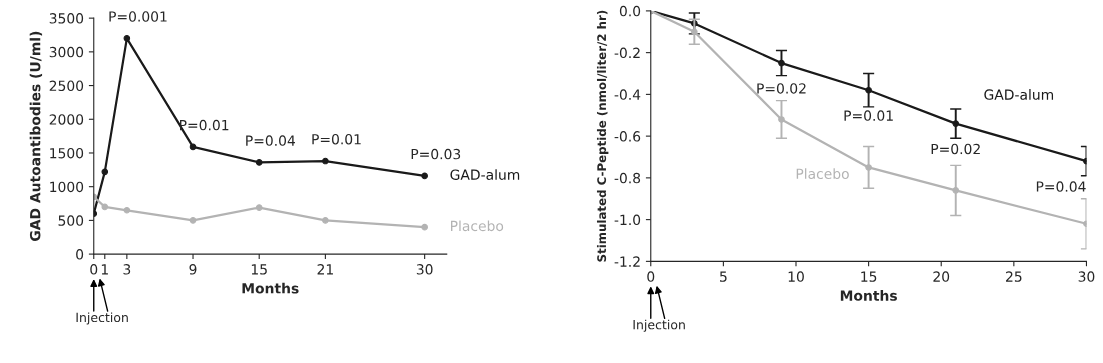 The height and width of the screenshot is (363, 1103). Describe the element at coordinates (127, 269) in the screenshot. I see `x-tick-label: 3` at that location.